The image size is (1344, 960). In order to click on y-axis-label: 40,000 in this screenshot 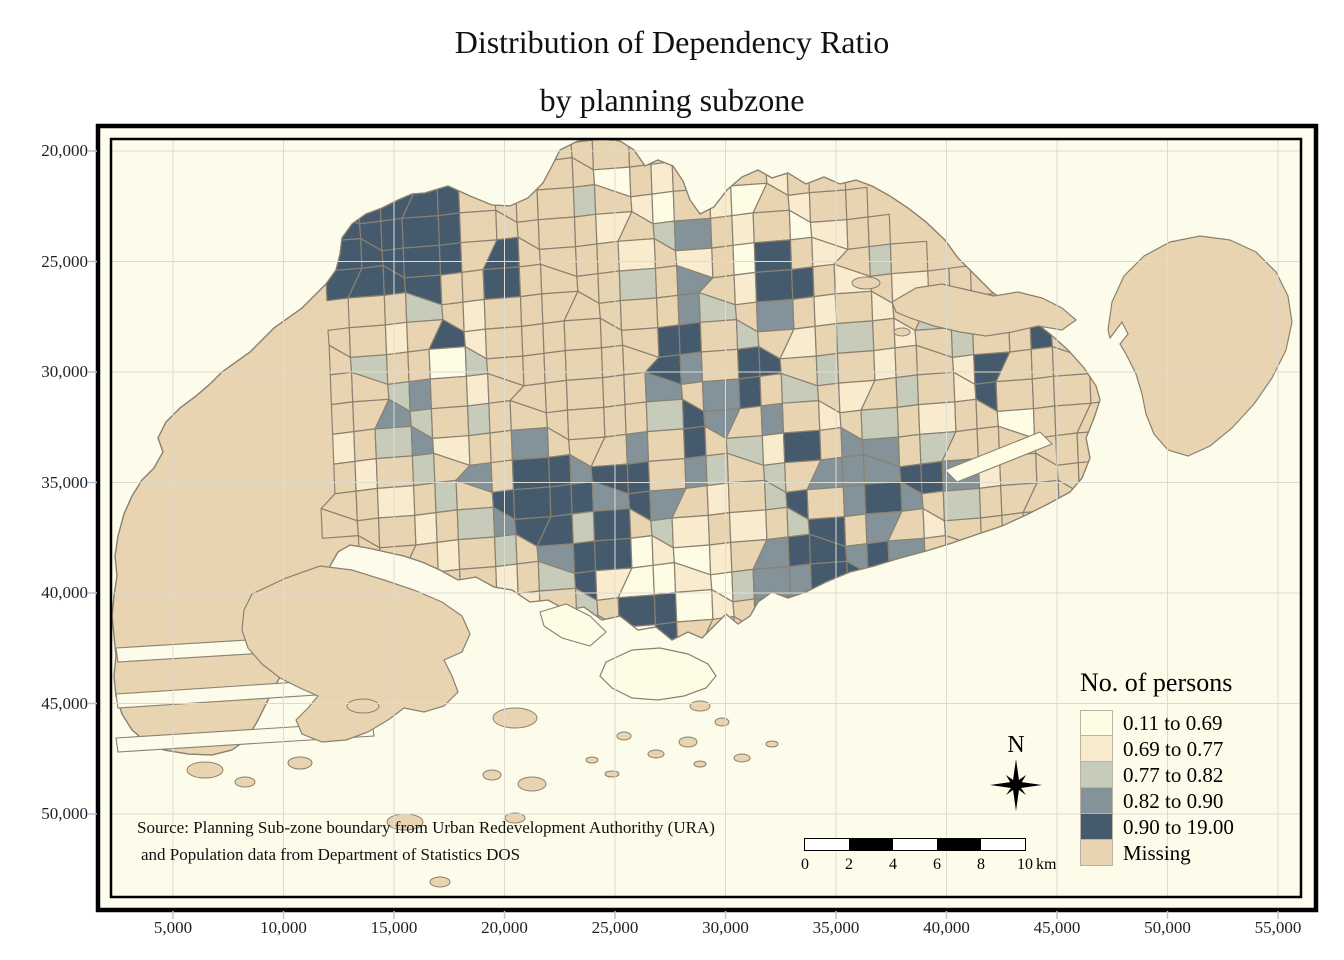, I will do `click(64, 592)`.